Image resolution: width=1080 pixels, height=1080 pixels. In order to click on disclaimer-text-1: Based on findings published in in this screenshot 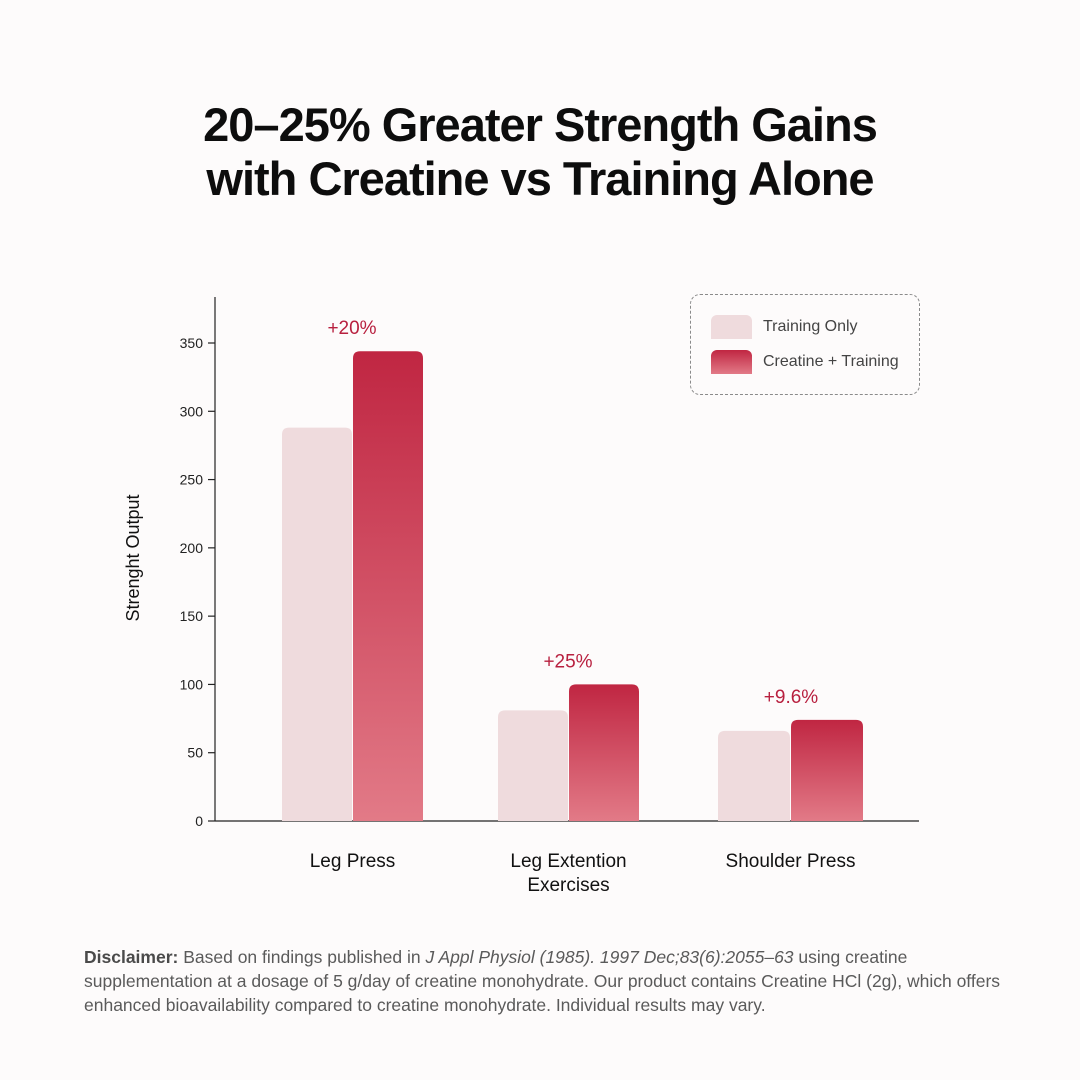, I will do `click(302, 957)`.